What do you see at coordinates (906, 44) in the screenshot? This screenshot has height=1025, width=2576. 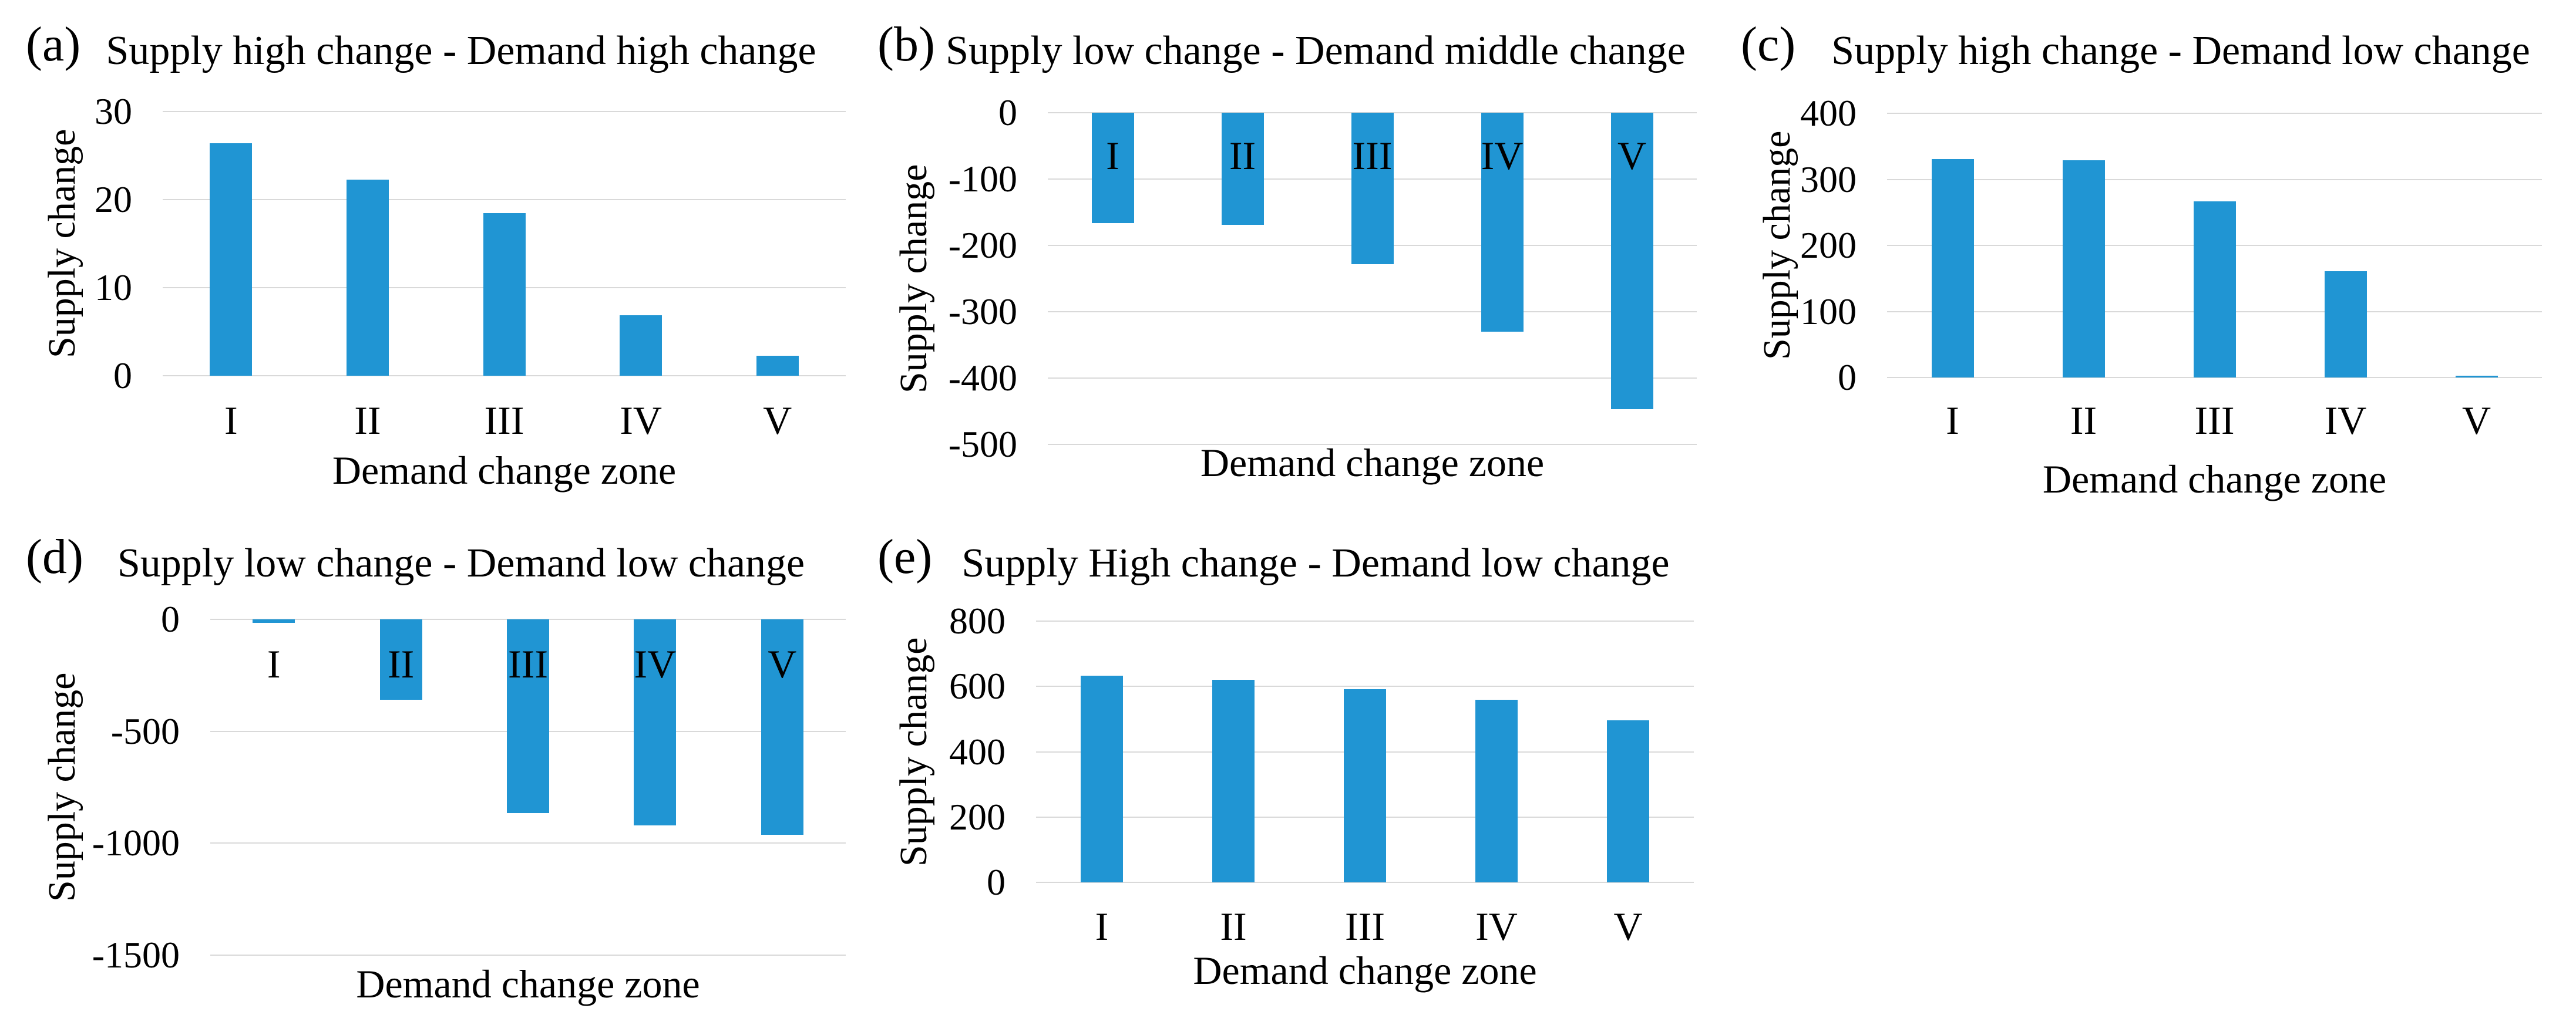 I see `panel-label: (b)` at bounding box center [906, 44].